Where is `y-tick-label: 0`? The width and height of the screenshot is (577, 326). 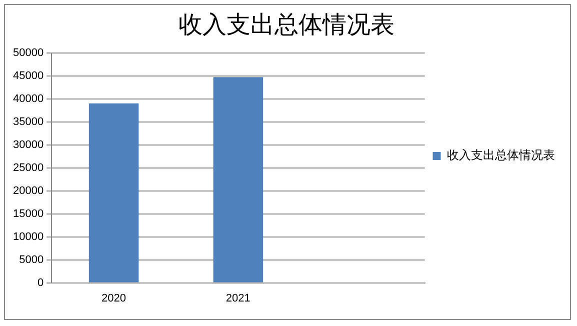 y-tick-label: 0 is located at coordinates (40, 282).